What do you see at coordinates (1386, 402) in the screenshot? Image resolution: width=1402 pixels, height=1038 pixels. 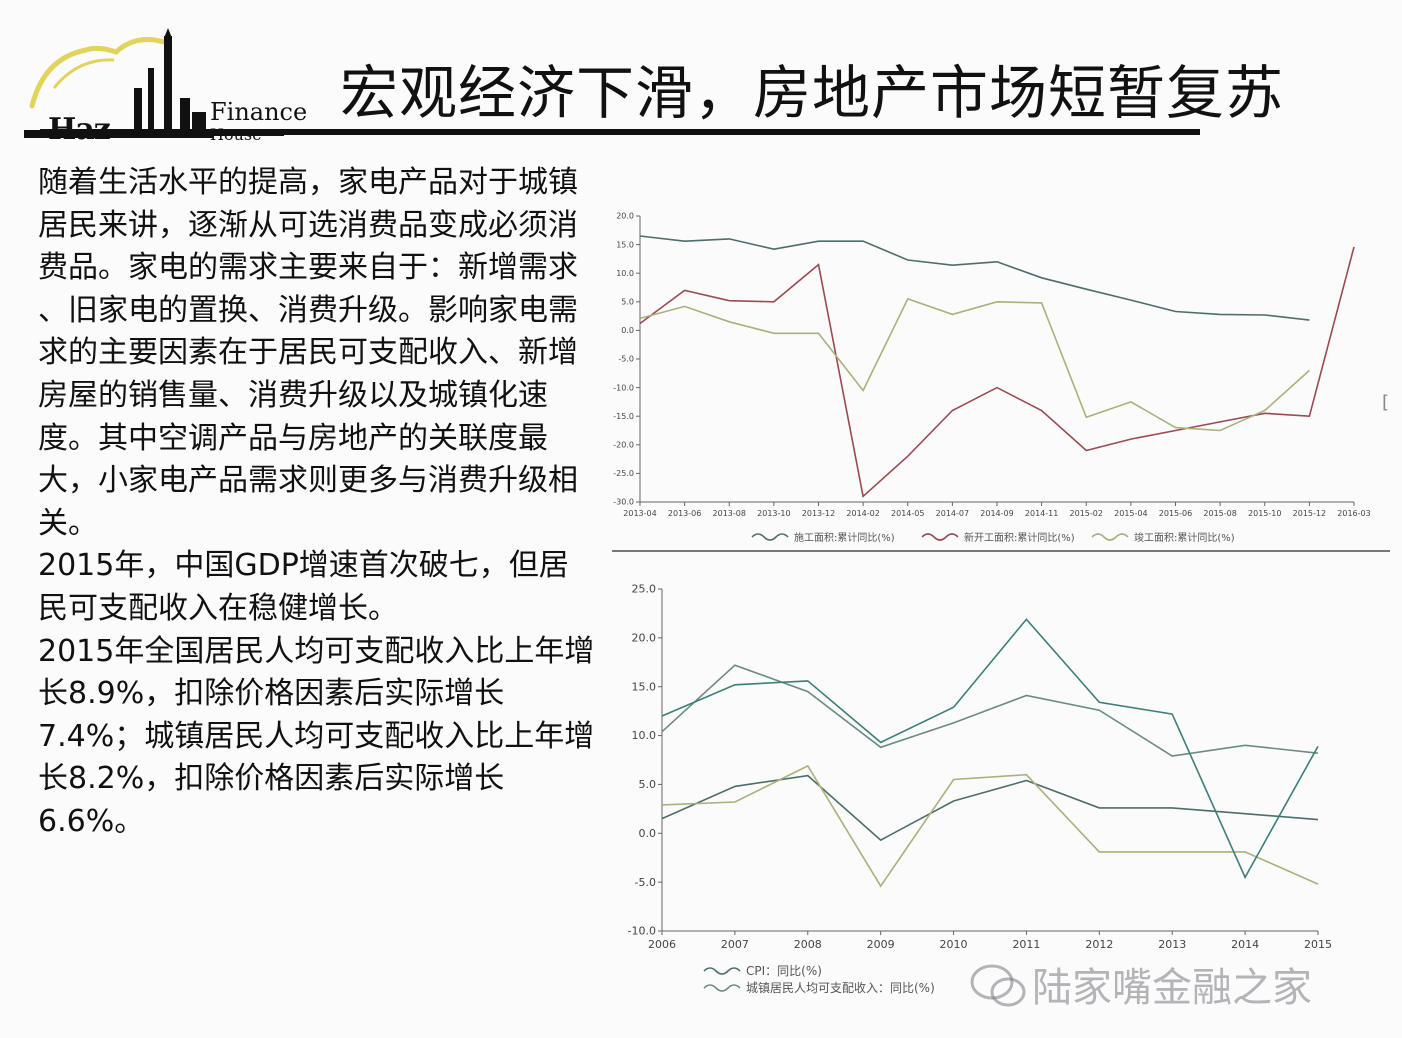 I see `bracket-glyph: [` at bounding box center [1386, 402].